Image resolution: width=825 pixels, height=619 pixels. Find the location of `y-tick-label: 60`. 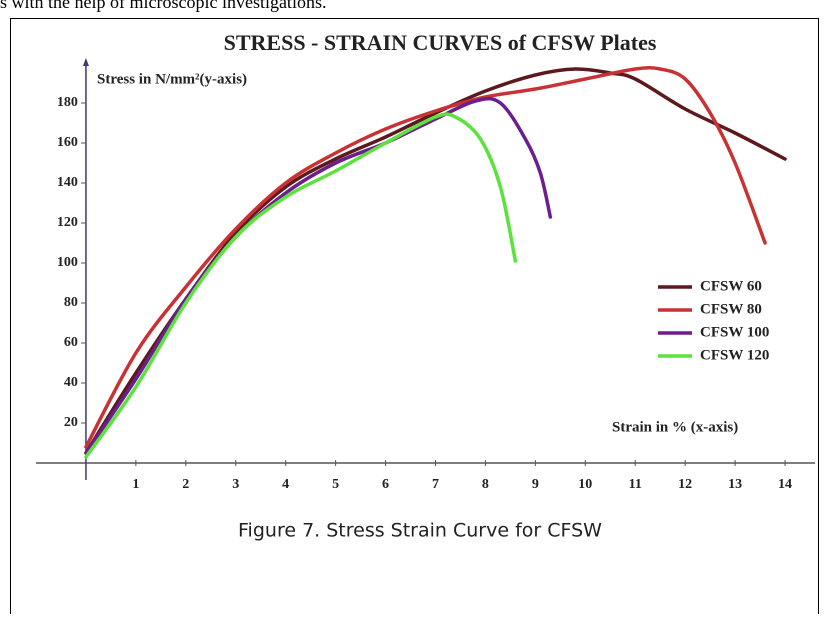

y-tick-label: 60 is located at coordinates (71, 342).